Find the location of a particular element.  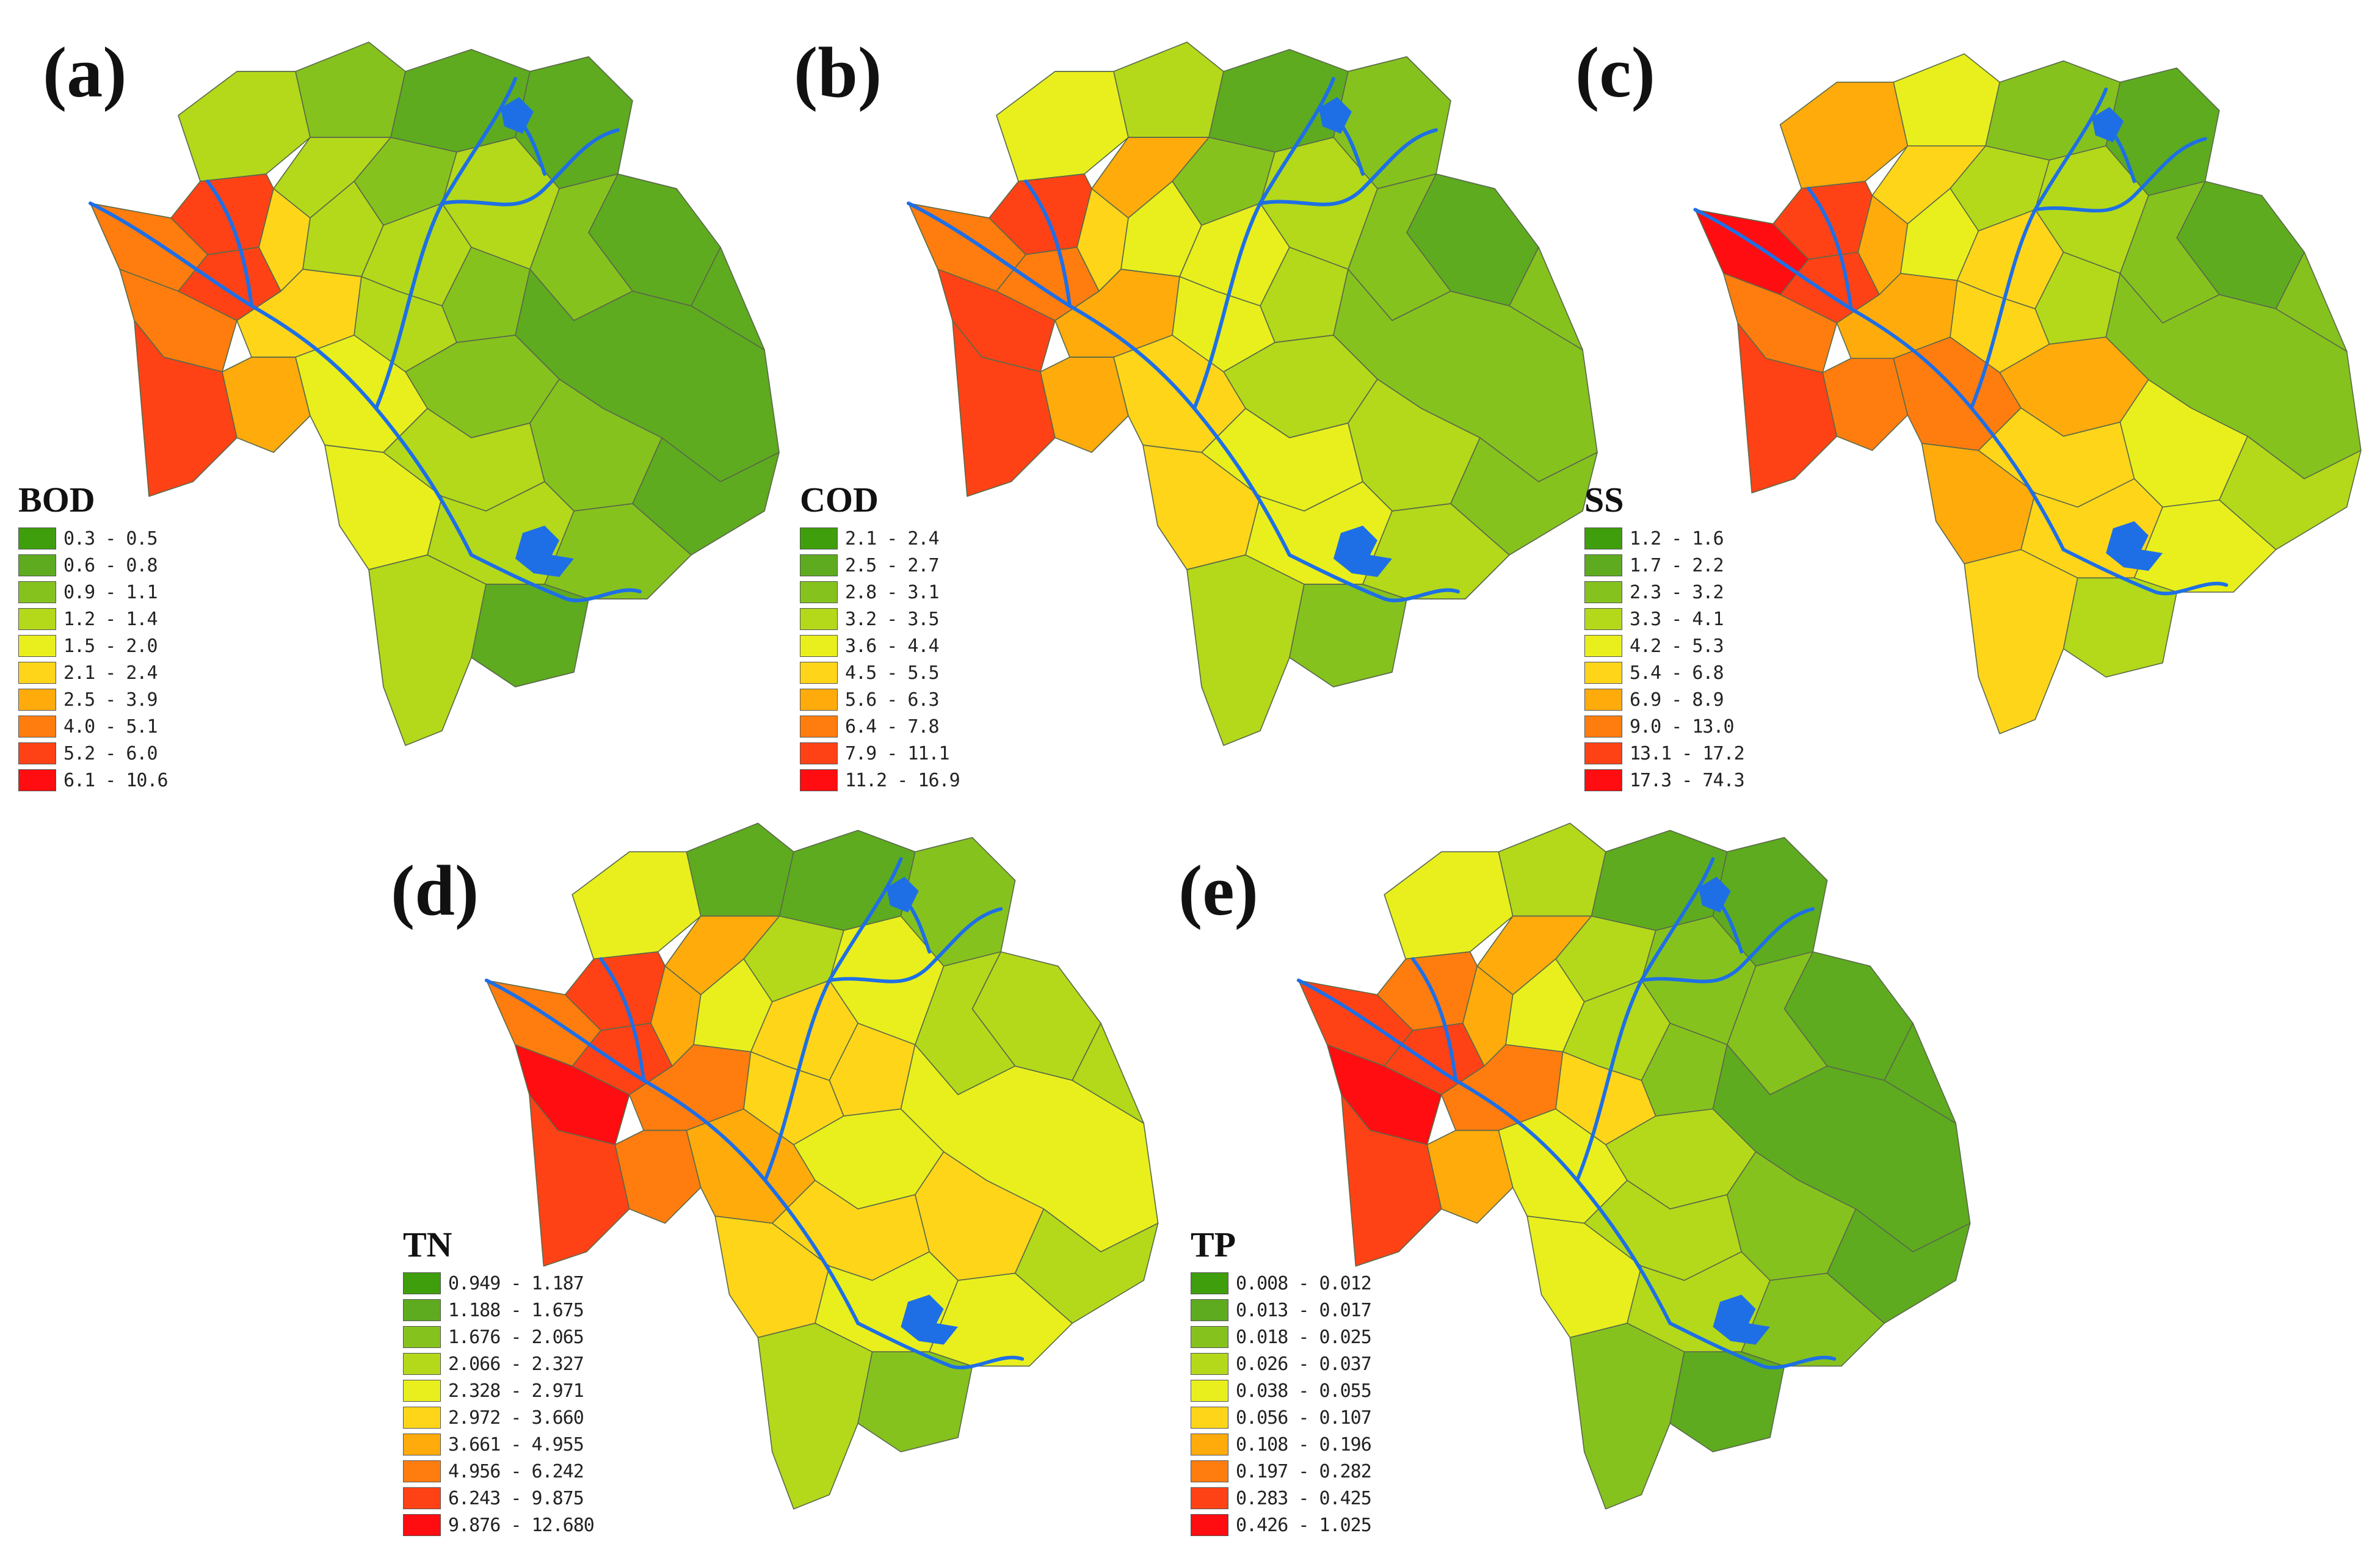

legend-title: BOD is located at coordinates (56, 500).